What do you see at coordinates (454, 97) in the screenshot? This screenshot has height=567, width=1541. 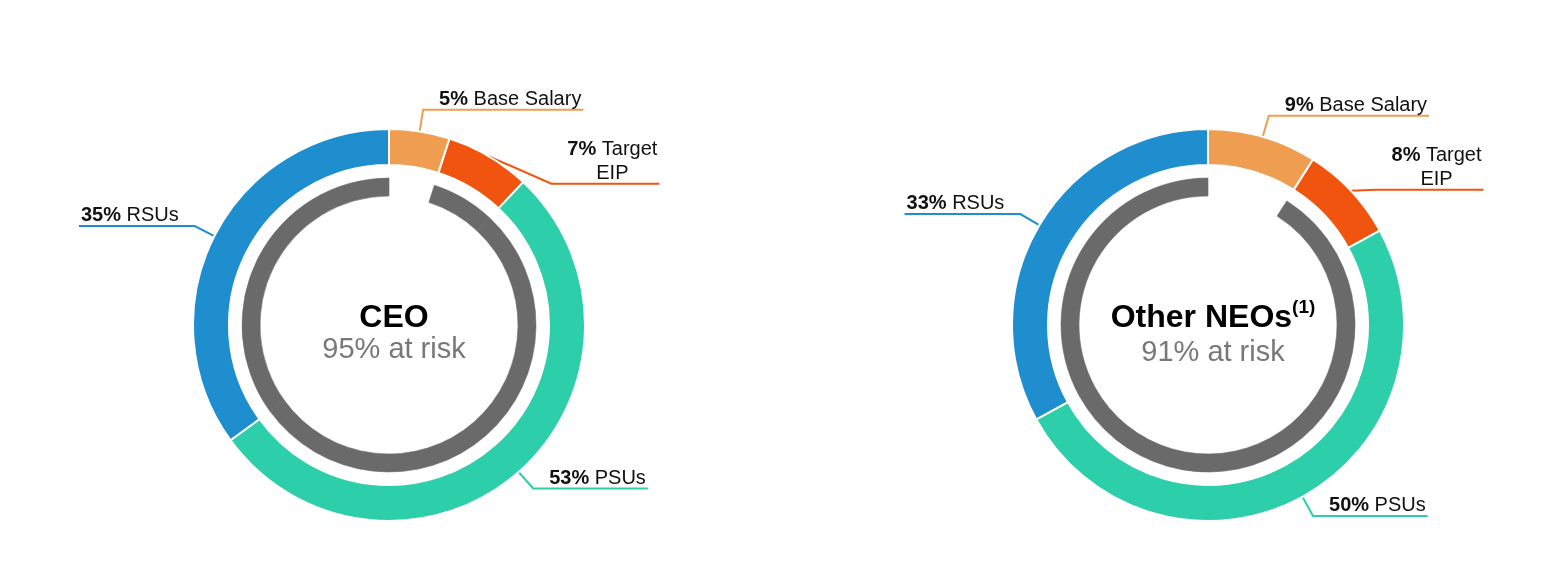 I see `data-label: 5%` at bounding box center [454, 97].